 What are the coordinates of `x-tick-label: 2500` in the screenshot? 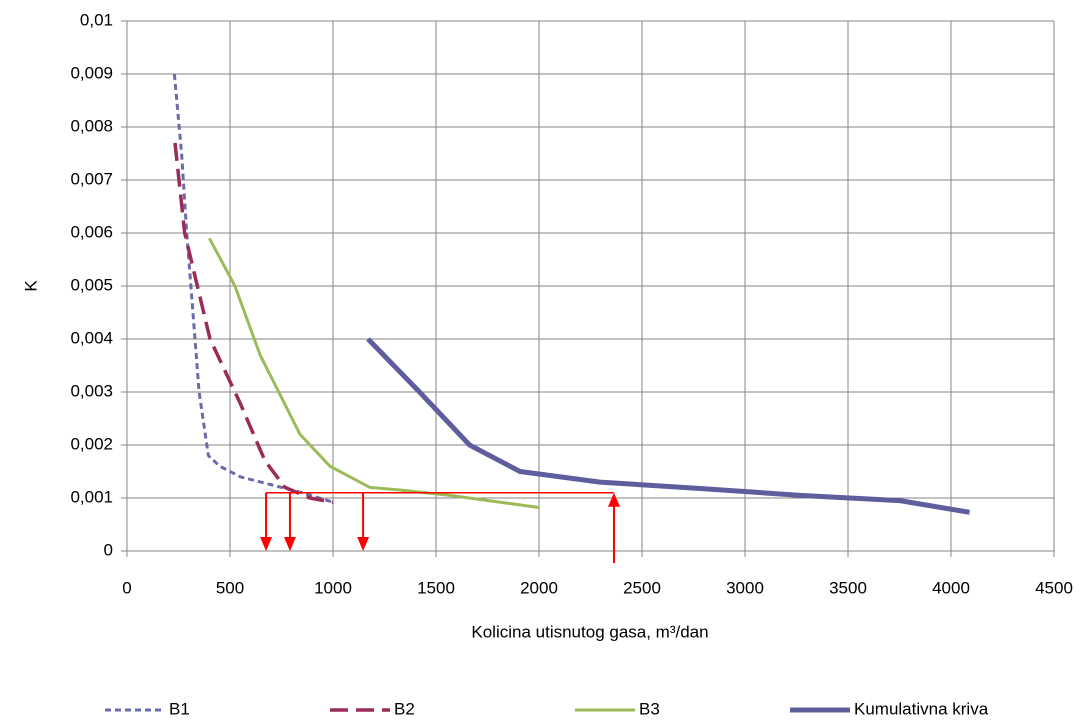 It's located at (642, 587).